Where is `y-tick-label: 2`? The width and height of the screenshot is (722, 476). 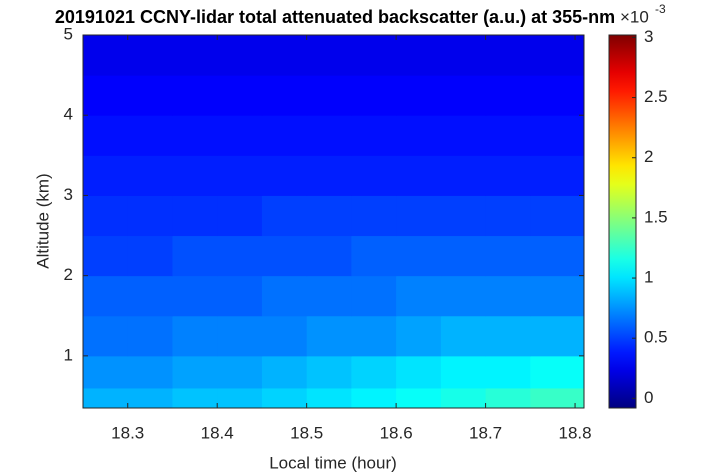
y-tick-label: 2 is located at coordinates (68, 274).